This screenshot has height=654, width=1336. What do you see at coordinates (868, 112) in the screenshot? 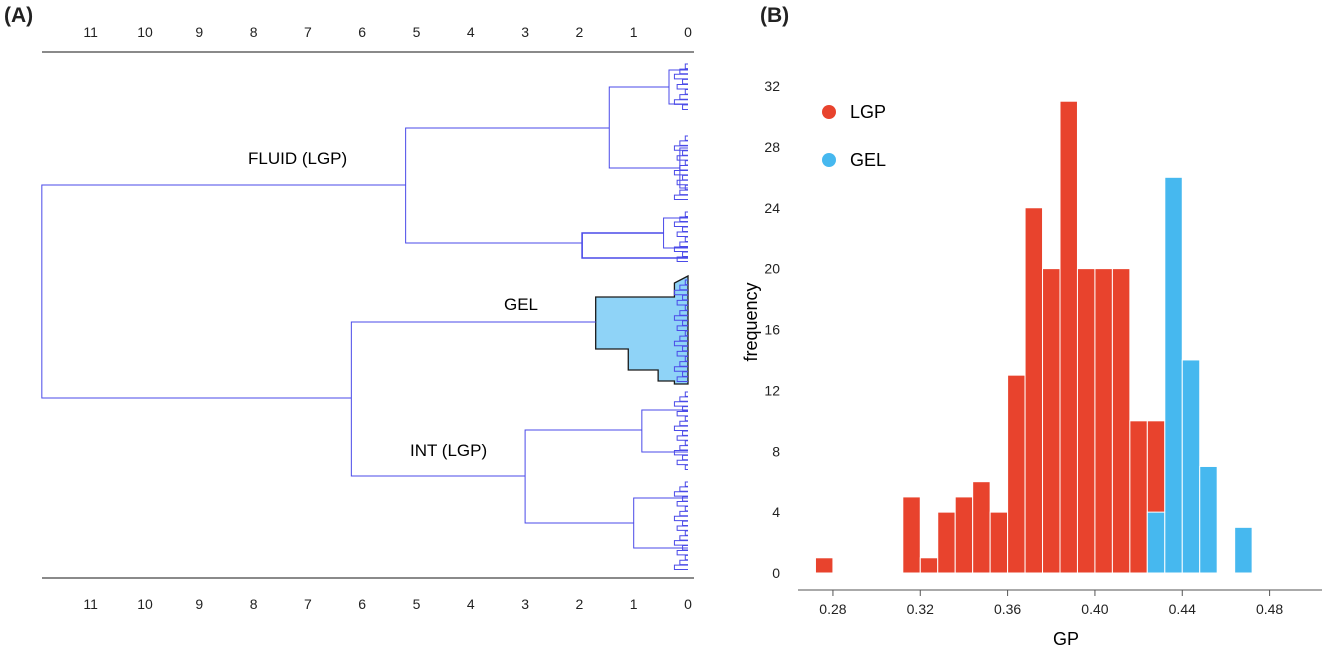
I see `legend-label-lgp: LGP` at bounding box center [868, 112].